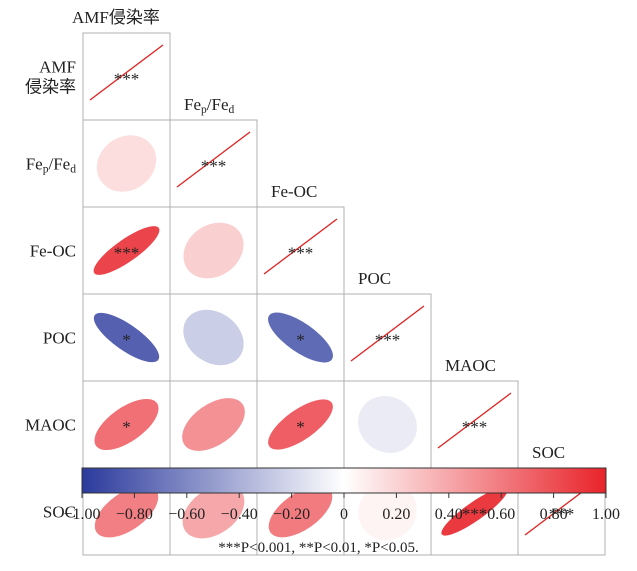 The width and height of the screenshot is (637, 571). Describe the element at coordinates (50, 425) in the screenshot. I see `row-label: MAOC` at that location.